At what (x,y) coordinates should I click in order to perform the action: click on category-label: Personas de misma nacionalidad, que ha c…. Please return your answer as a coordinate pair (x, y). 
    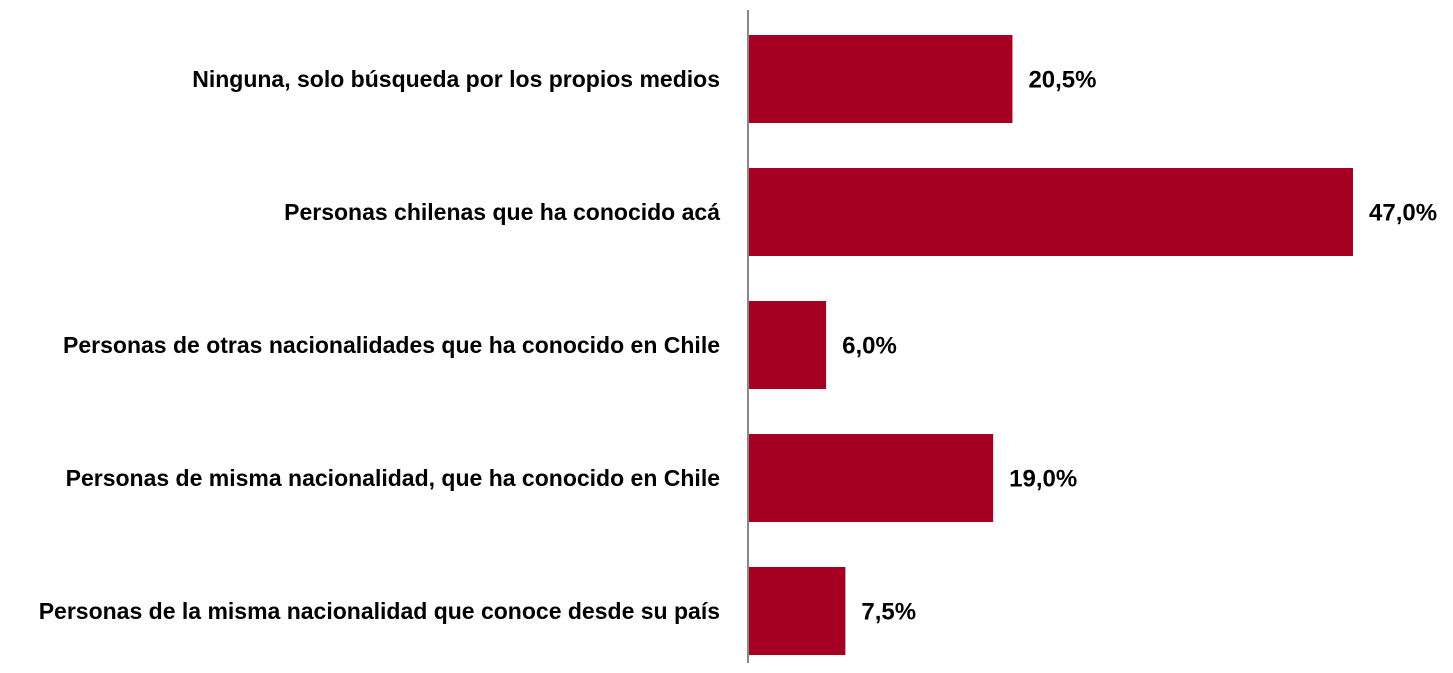
    Looking at the image, I should click on (392, 478).